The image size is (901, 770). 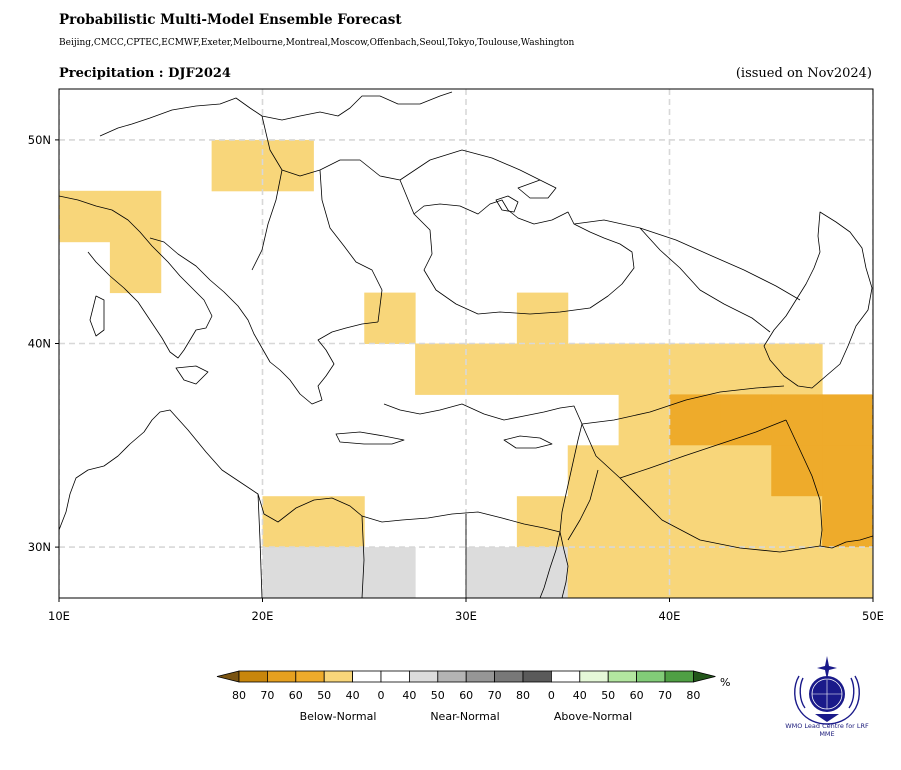 I want to click on legend-arrow-left, so click(x=228, y=676).